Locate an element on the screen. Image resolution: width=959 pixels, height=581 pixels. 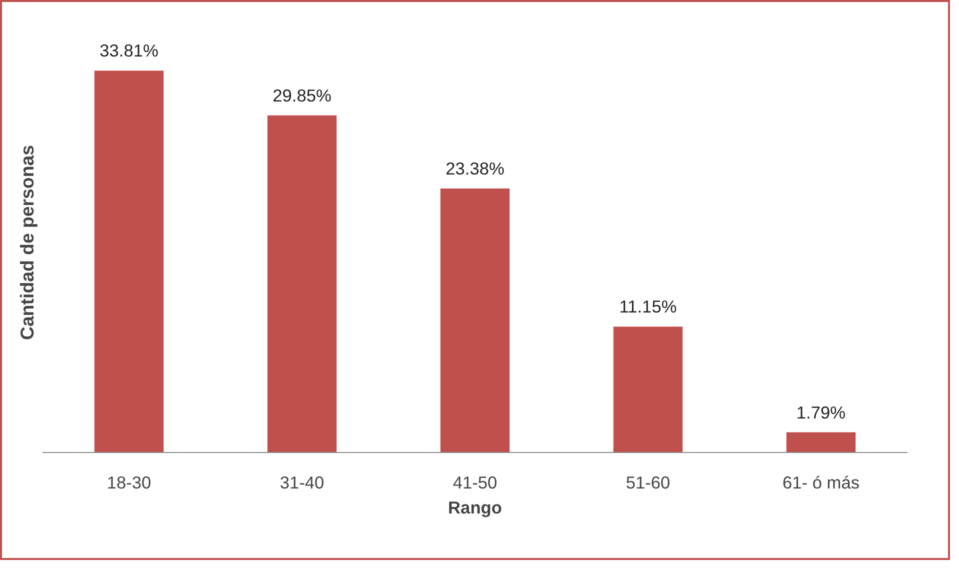
x-tick-label: 31-40 is located at coordinates (302, 482).